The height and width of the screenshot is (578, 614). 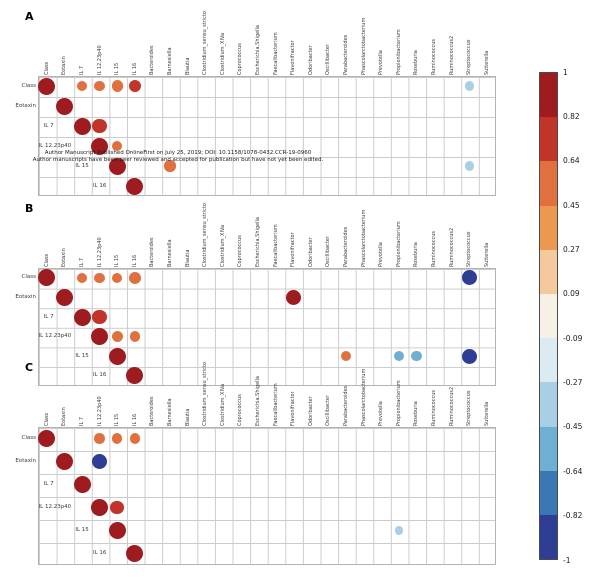 I want to click on row-label: IL 7, so click(x=48, y=125).